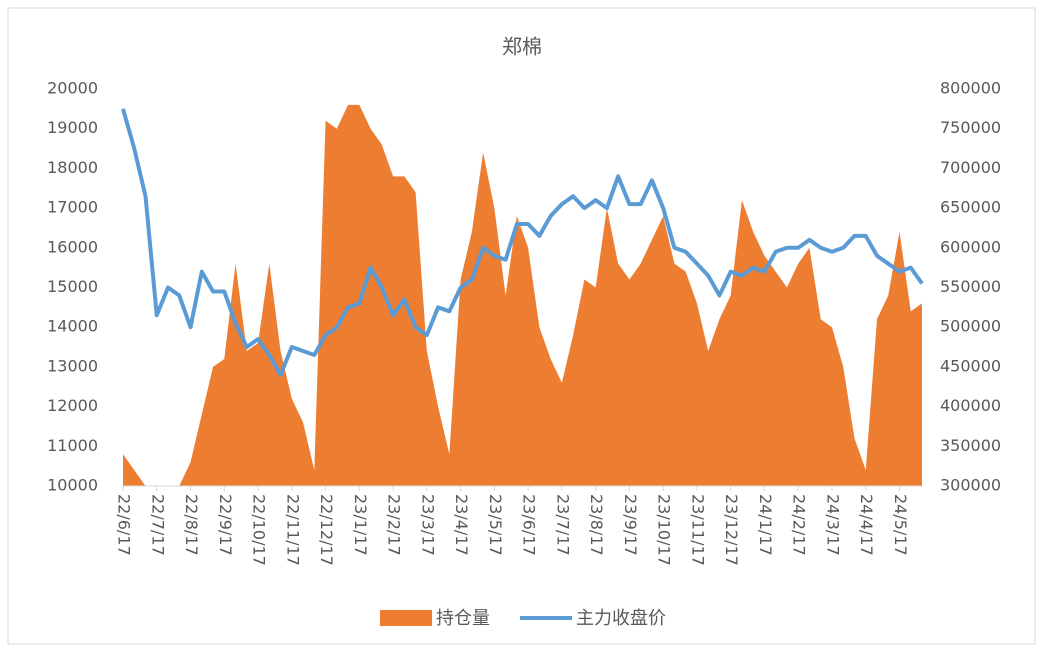  I want to click on x-tick-label: 23/2/17, so click(394, 525).